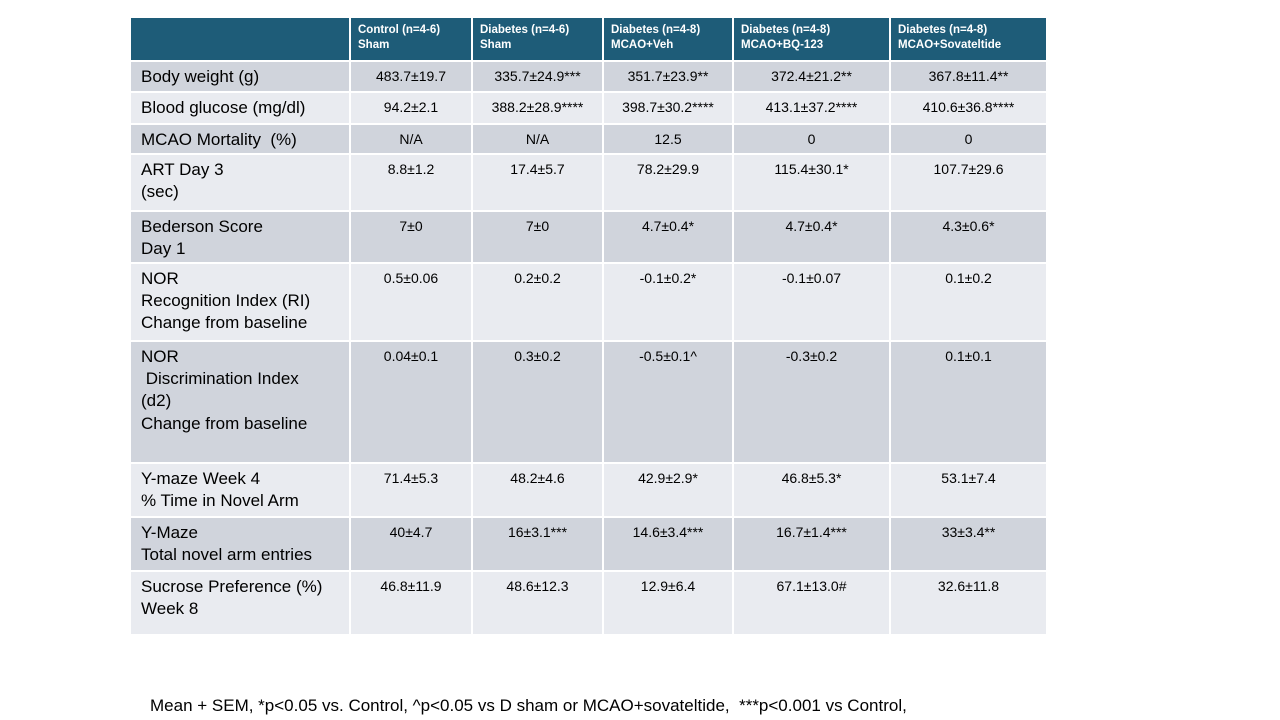 This screenshot has height=720, width=1280. Describe the element at coordinates (240, 544) in the screenshot. I see `row-label: Y-Maze Total novel arm entries` at that location.